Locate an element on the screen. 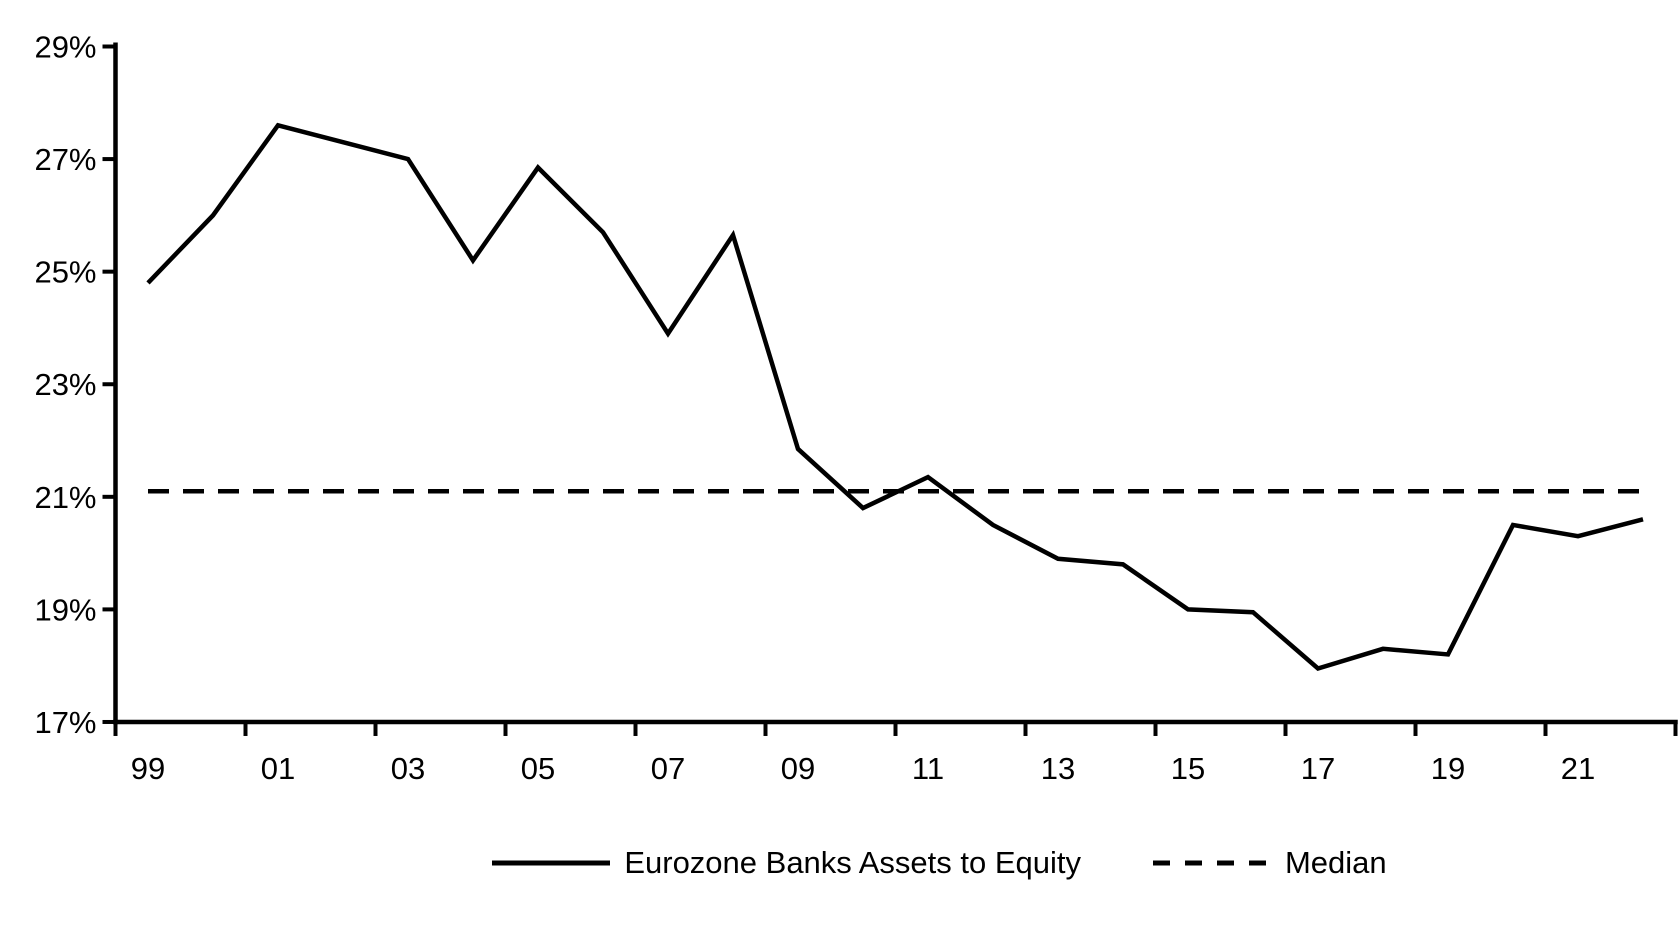  x-axis-label: 05 is located at coordinates (538, 768).